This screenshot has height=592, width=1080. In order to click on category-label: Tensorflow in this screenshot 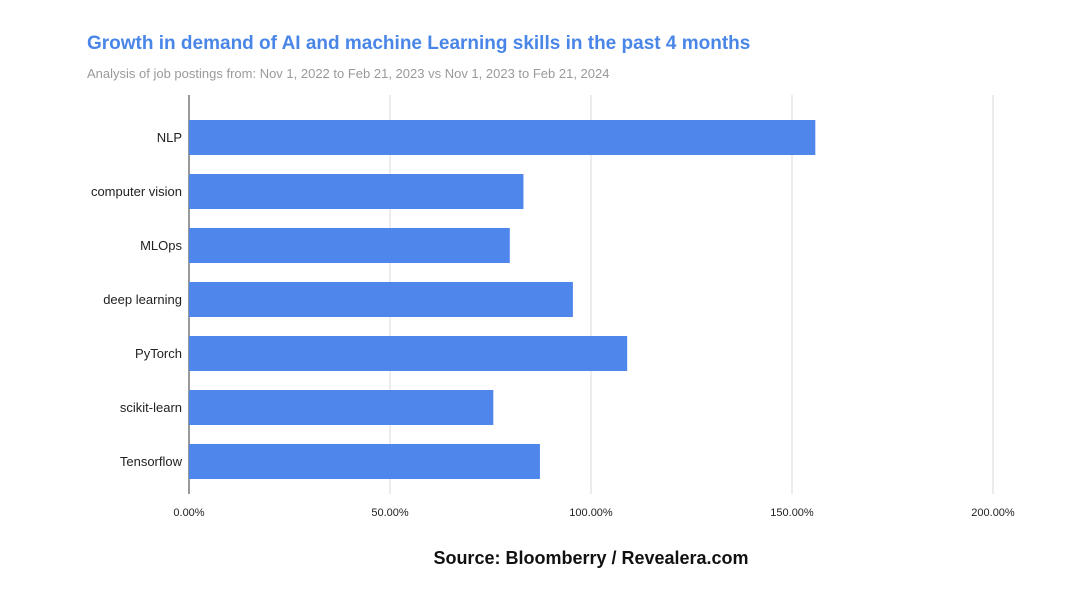, I will do `click(151, 461)`.